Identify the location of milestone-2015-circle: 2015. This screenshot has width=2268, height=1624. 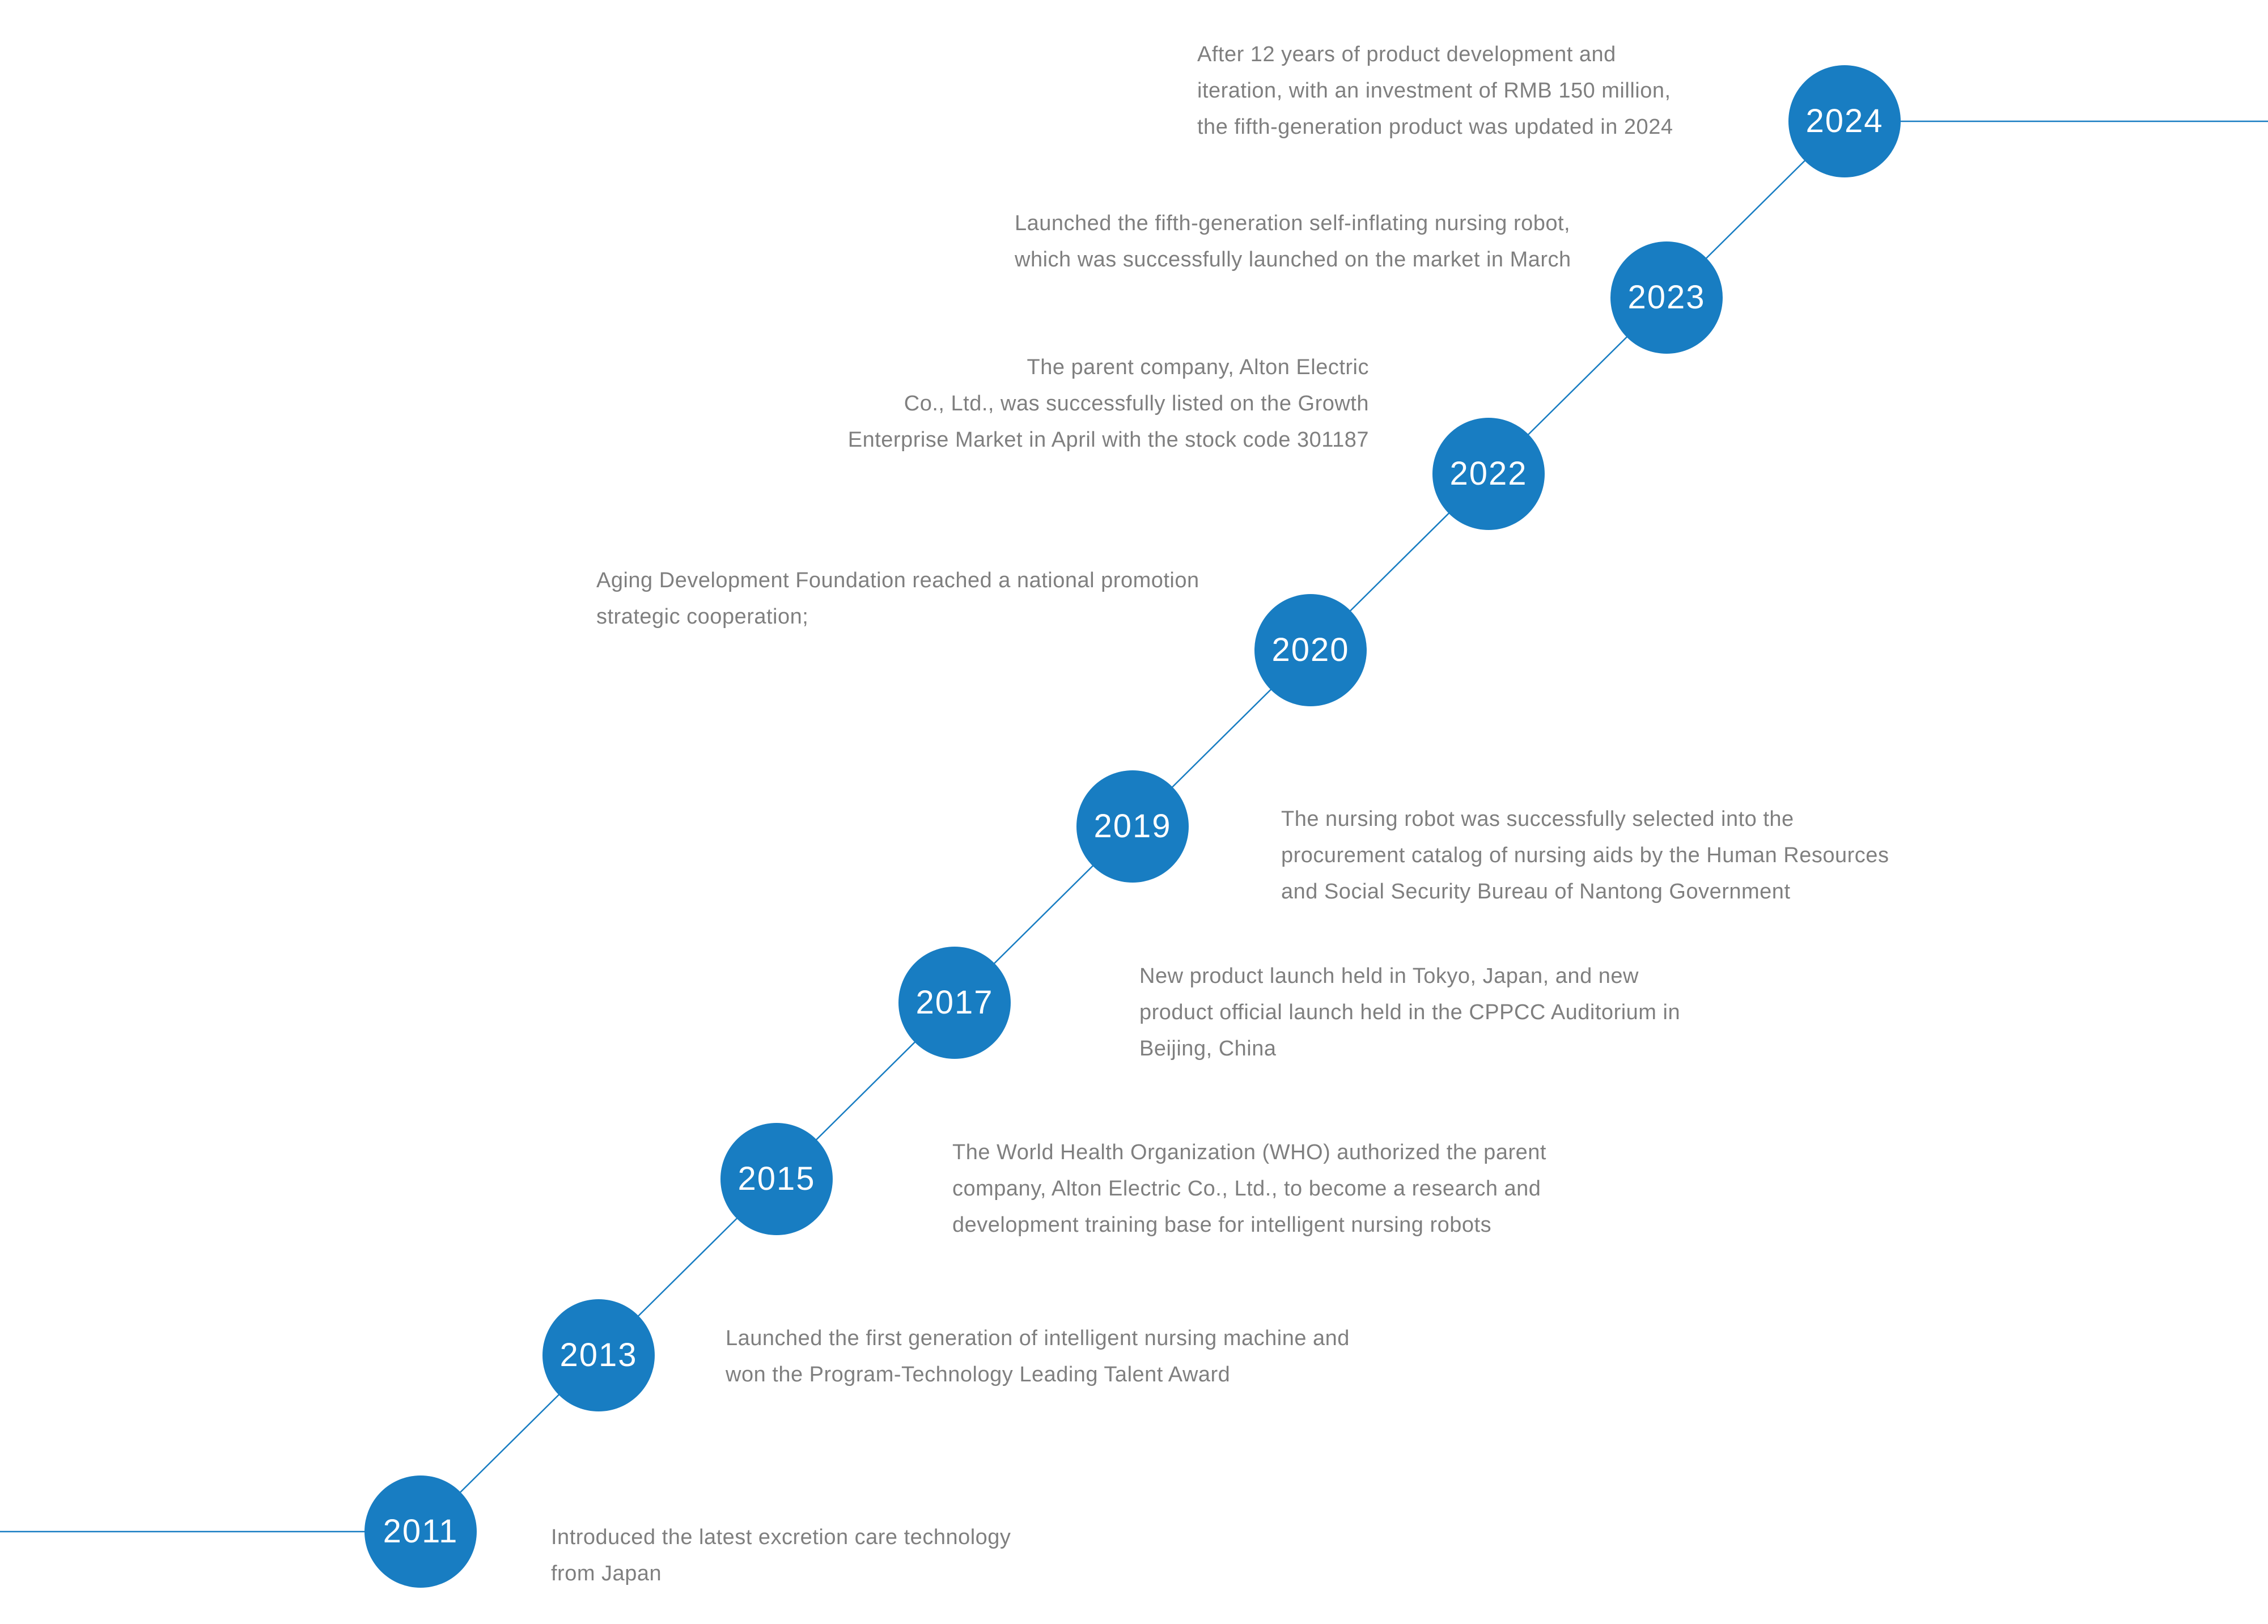
(776, 1179).